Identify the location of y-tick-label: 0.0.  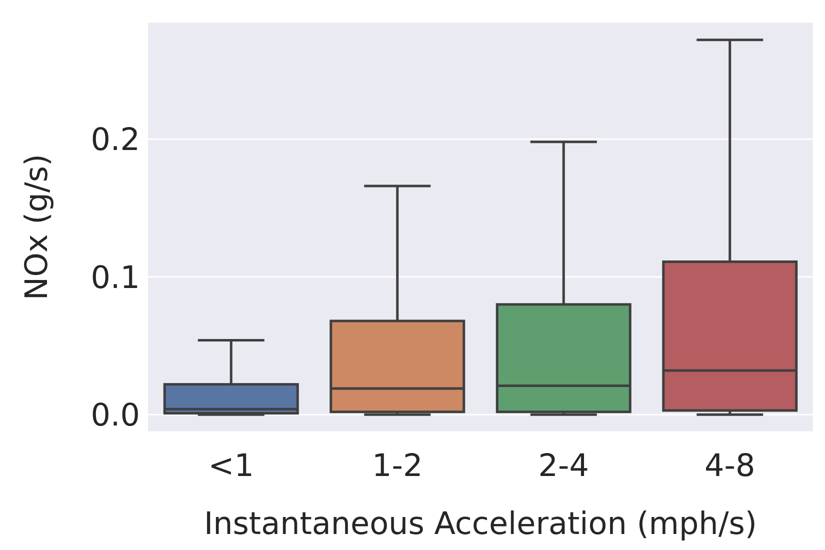
(115, 416).